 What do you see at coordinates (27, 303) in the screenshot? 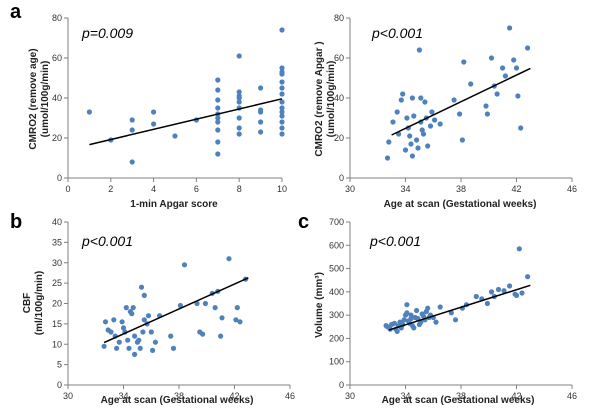
I see `y-axis-label-line1: CBF` at bounding box center [27, 303].